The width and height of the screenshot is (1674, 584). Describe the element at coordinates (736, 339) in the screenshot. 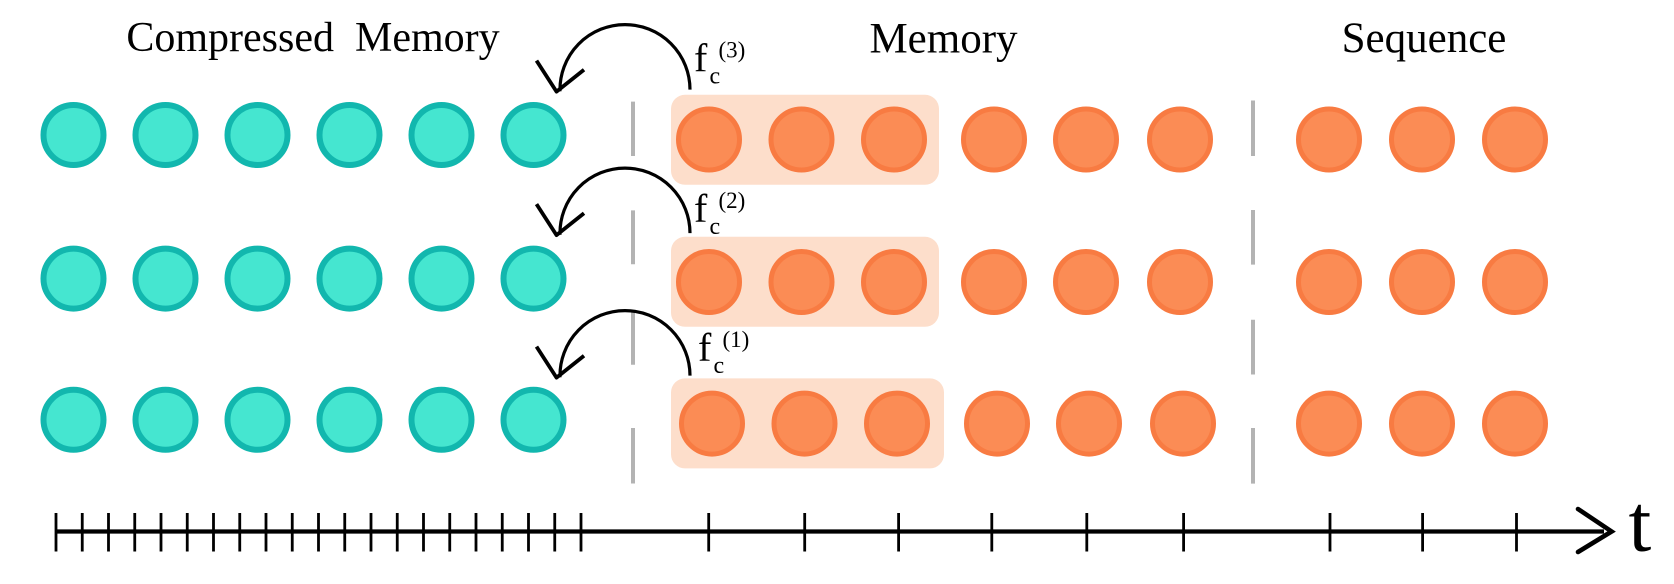

I see `svg-text: (1)` at that location.